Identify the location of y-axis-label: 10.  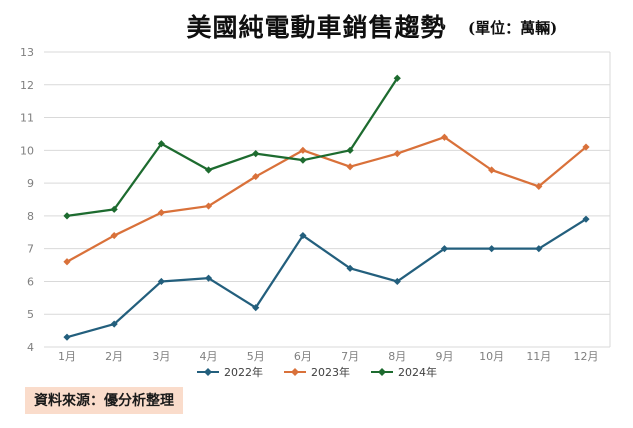
(27, 150).